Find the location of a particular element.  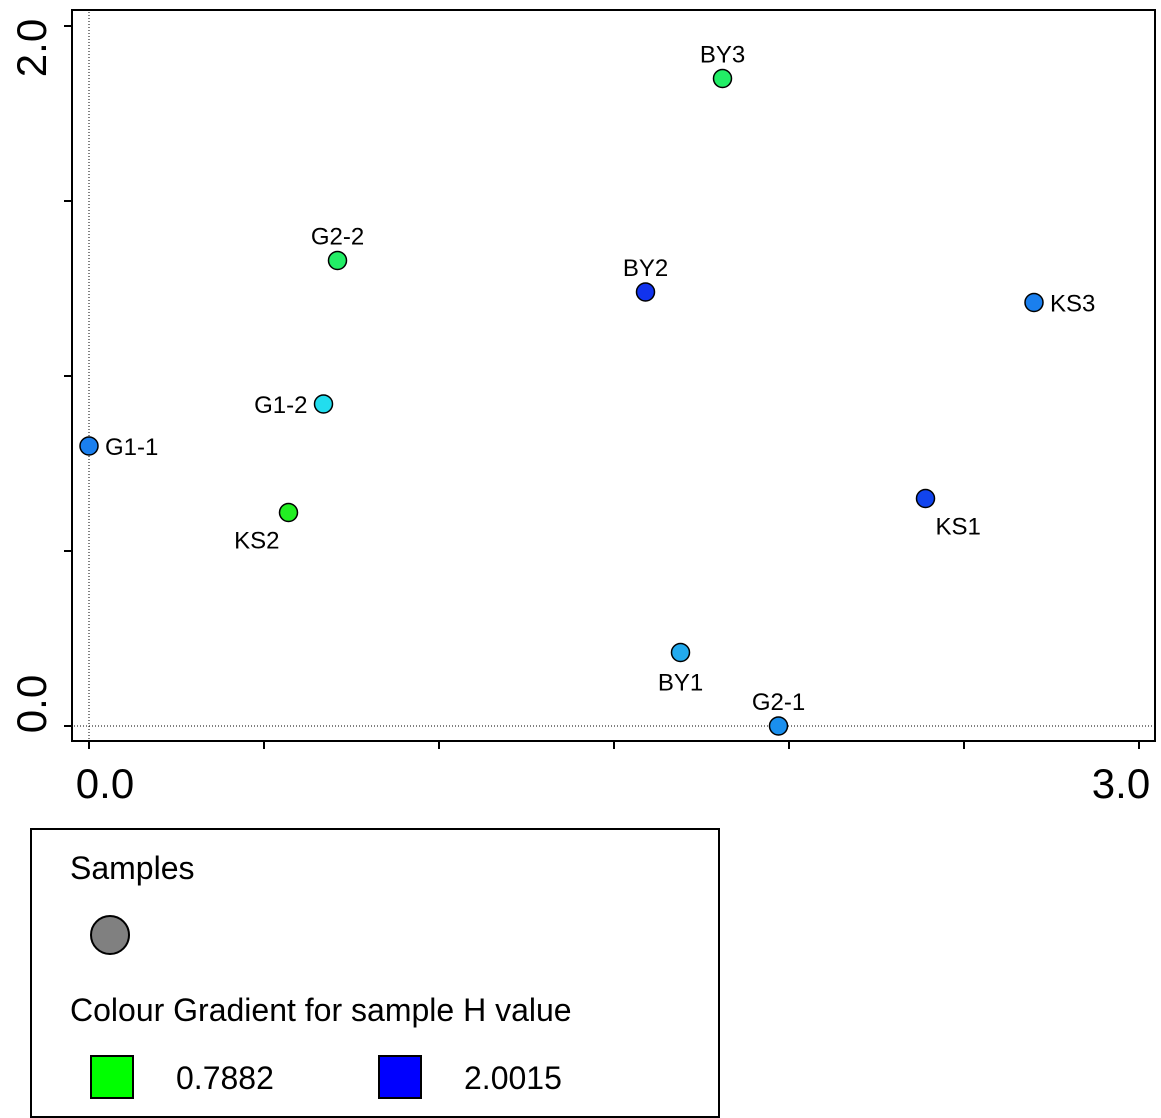

x-tick-label-max: 3.0 is located at coordinates (1121, 783).